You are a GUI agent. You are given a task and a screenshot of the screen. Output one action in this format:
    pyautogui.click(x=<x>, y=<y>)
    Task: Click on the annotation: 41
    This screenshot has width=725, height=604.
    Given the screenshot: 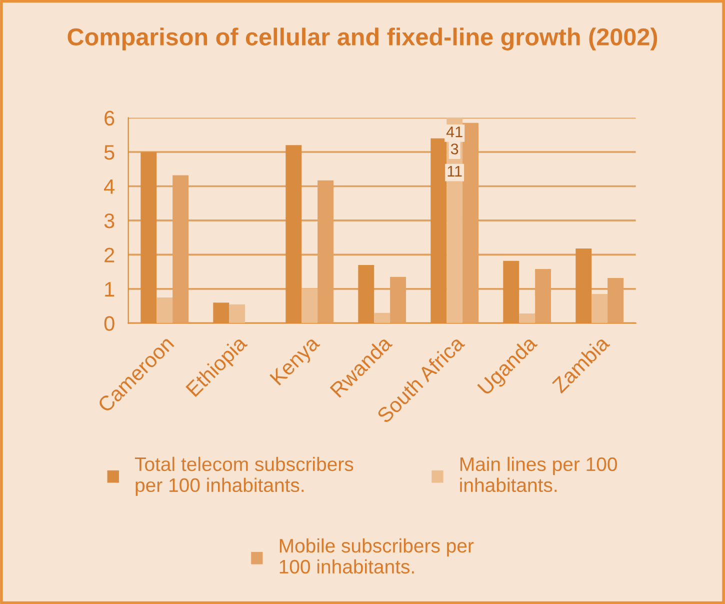 What is the action you would take?
    pyautogui.click(x=454, y=132)
    